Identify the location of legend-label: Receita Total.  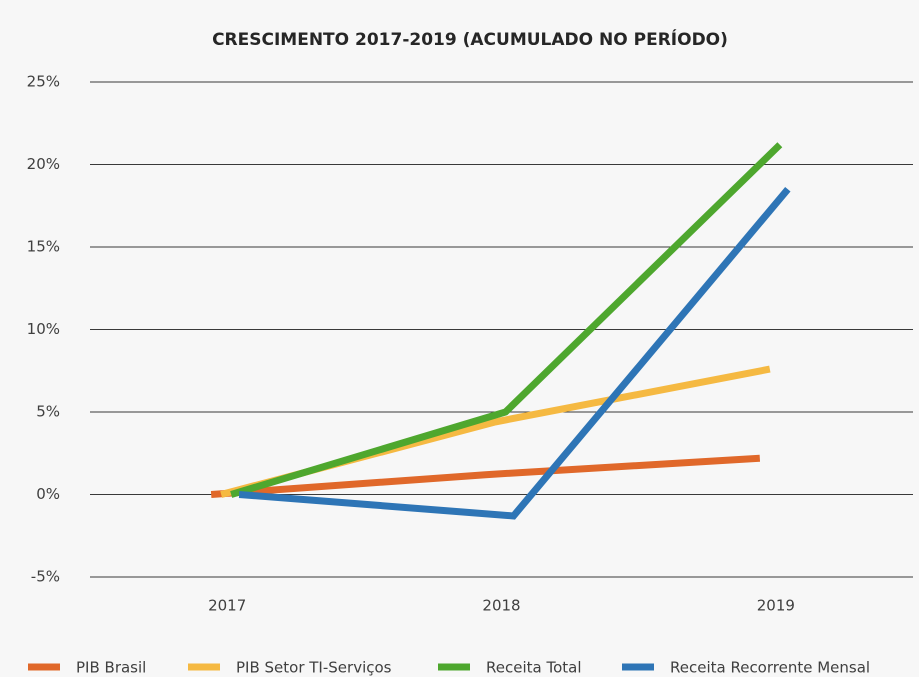
(534, 668).